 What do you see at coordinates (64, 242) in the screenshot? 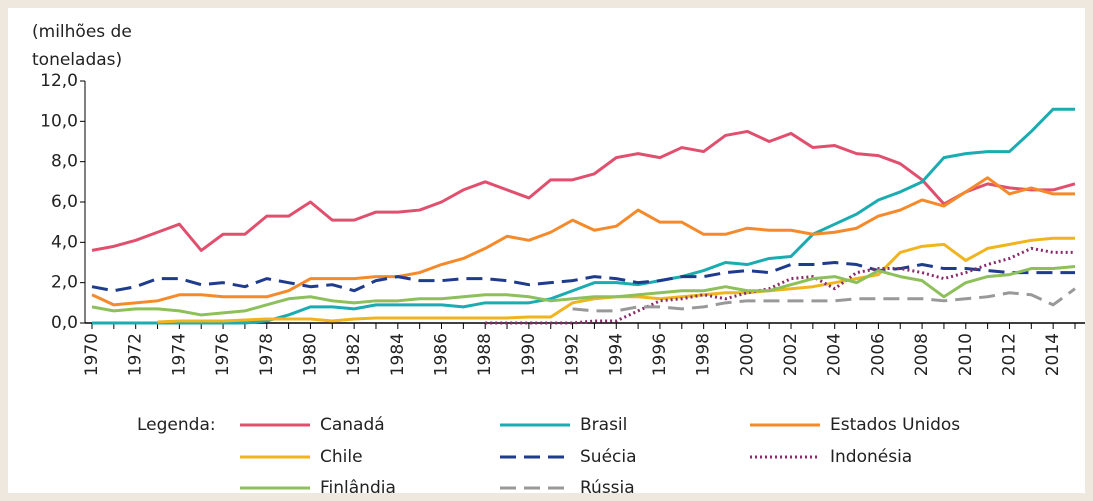
I see `y-tick-label: 4,0` at bounding box center [64, 242].